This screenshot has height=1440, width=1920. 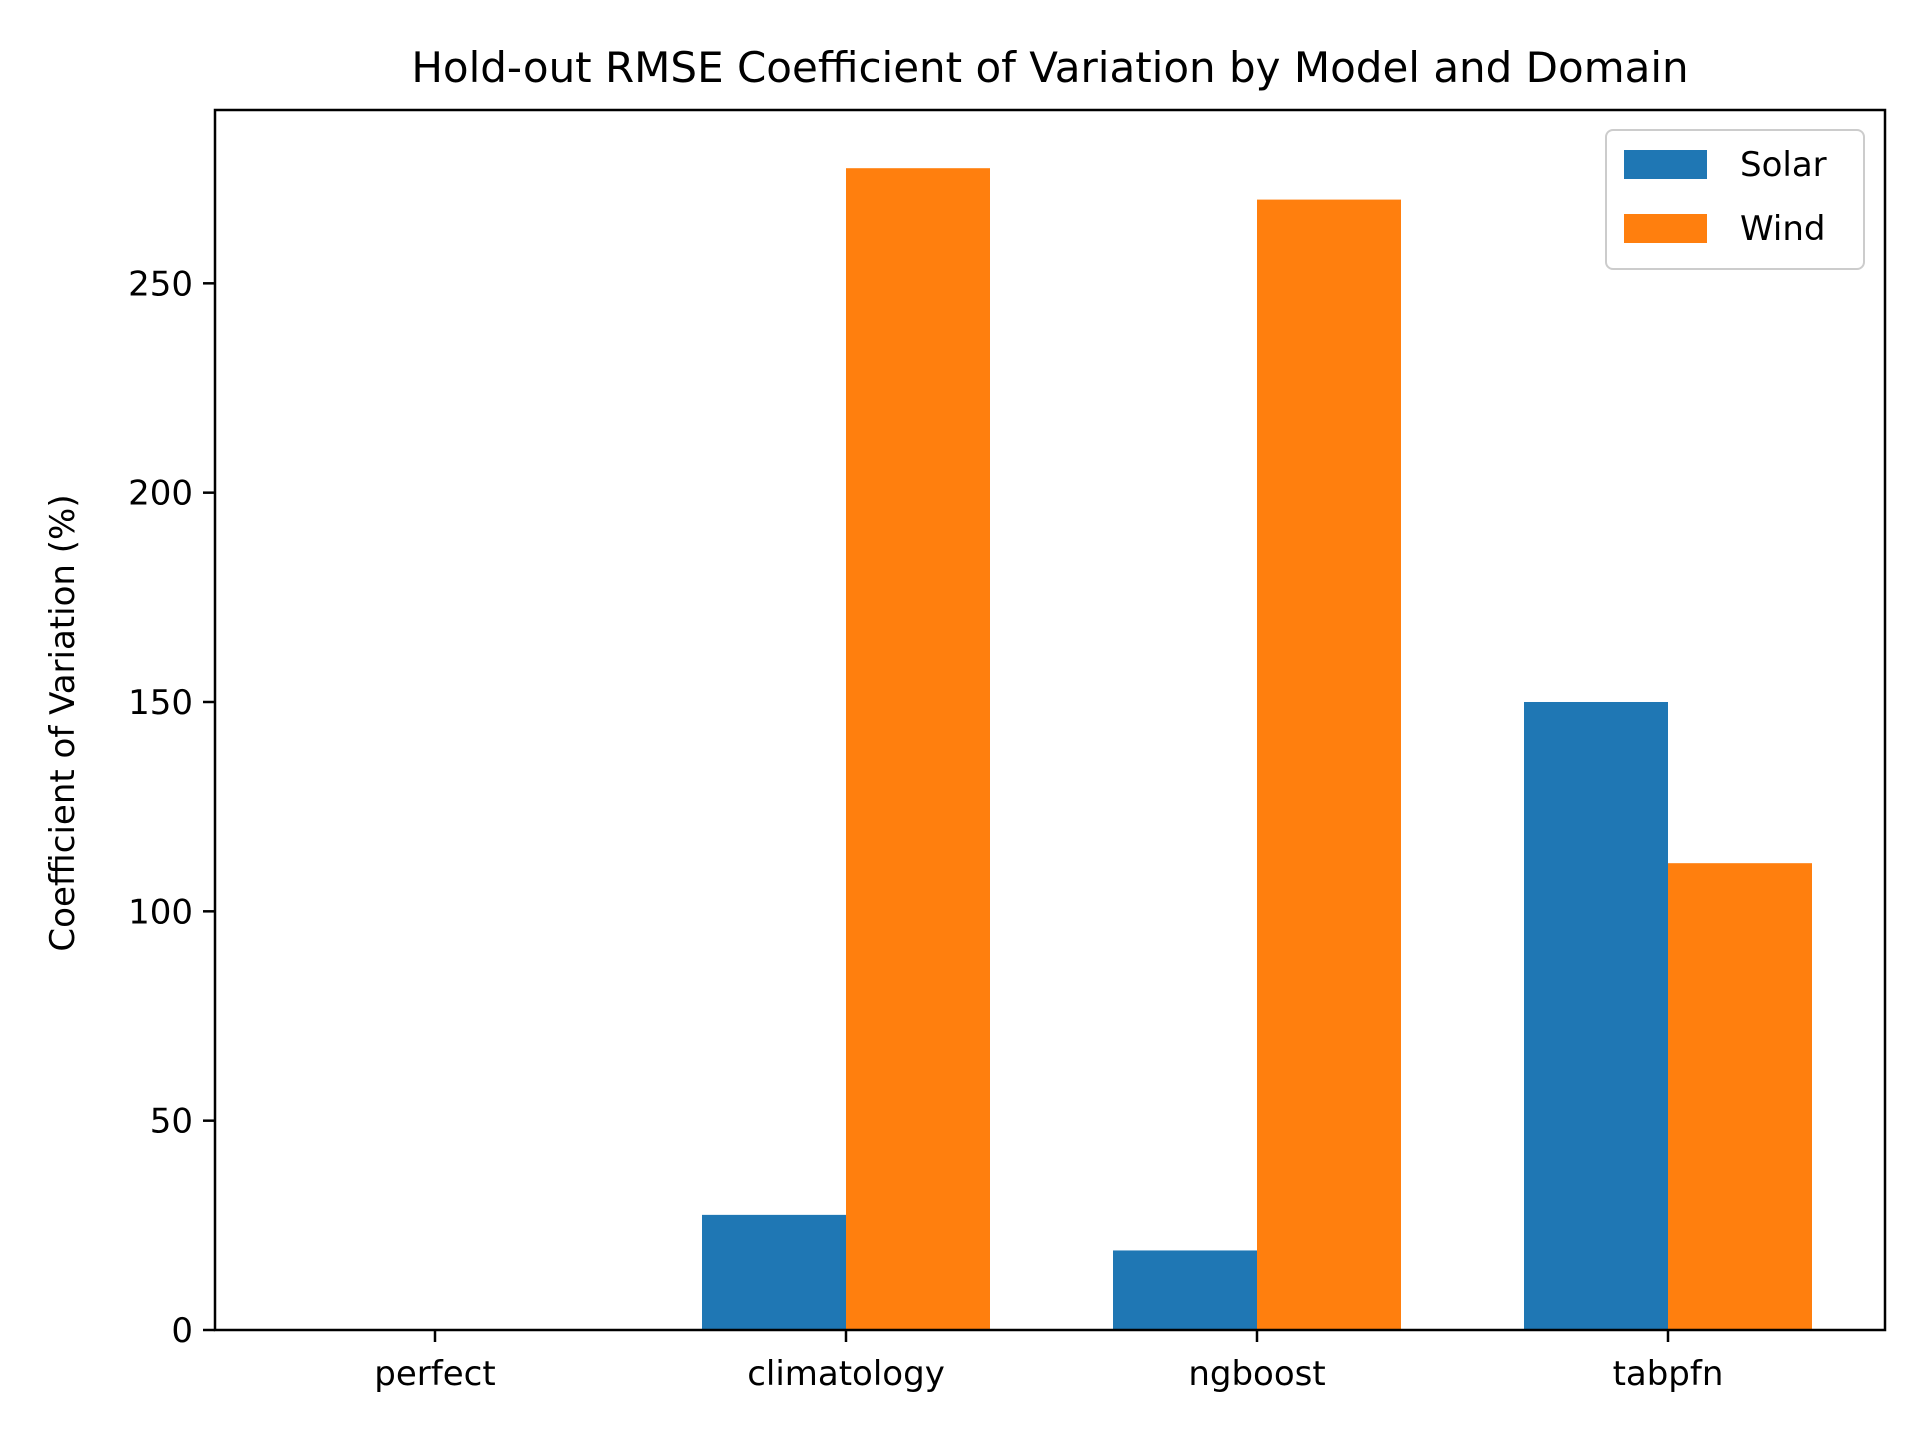 What do you see at coordinates (1048, 1362) in the screenshot?
I see `x-axis-ticks: perfect climatology ngboost tabpfn` at bounding box center [1048, 1362].